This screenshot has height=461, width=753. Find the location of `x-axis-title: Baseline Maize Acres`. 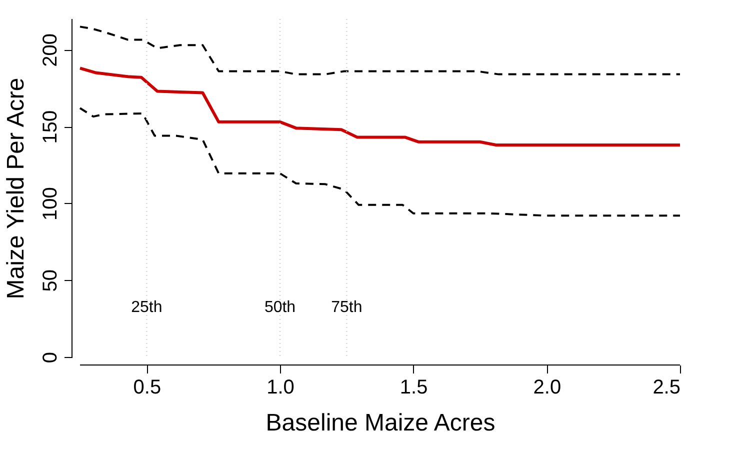

x-axis-title: Baseline Maize Acres is located at coordinates (381, 423).